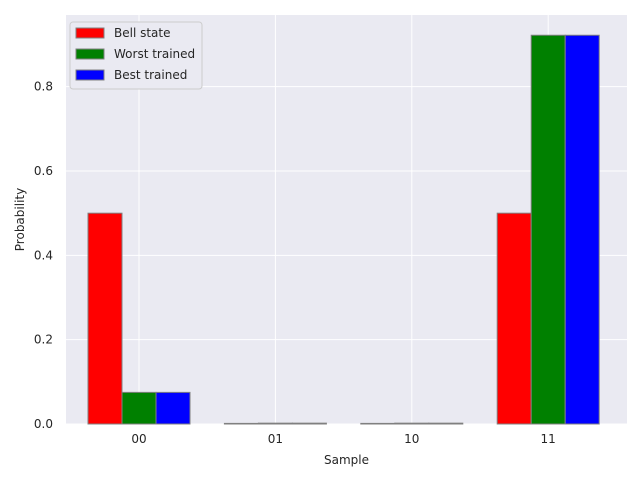  Describe the element at coordinates (138, 439) in the screenshot. I see `x-tick-label-00: 00` at that location.